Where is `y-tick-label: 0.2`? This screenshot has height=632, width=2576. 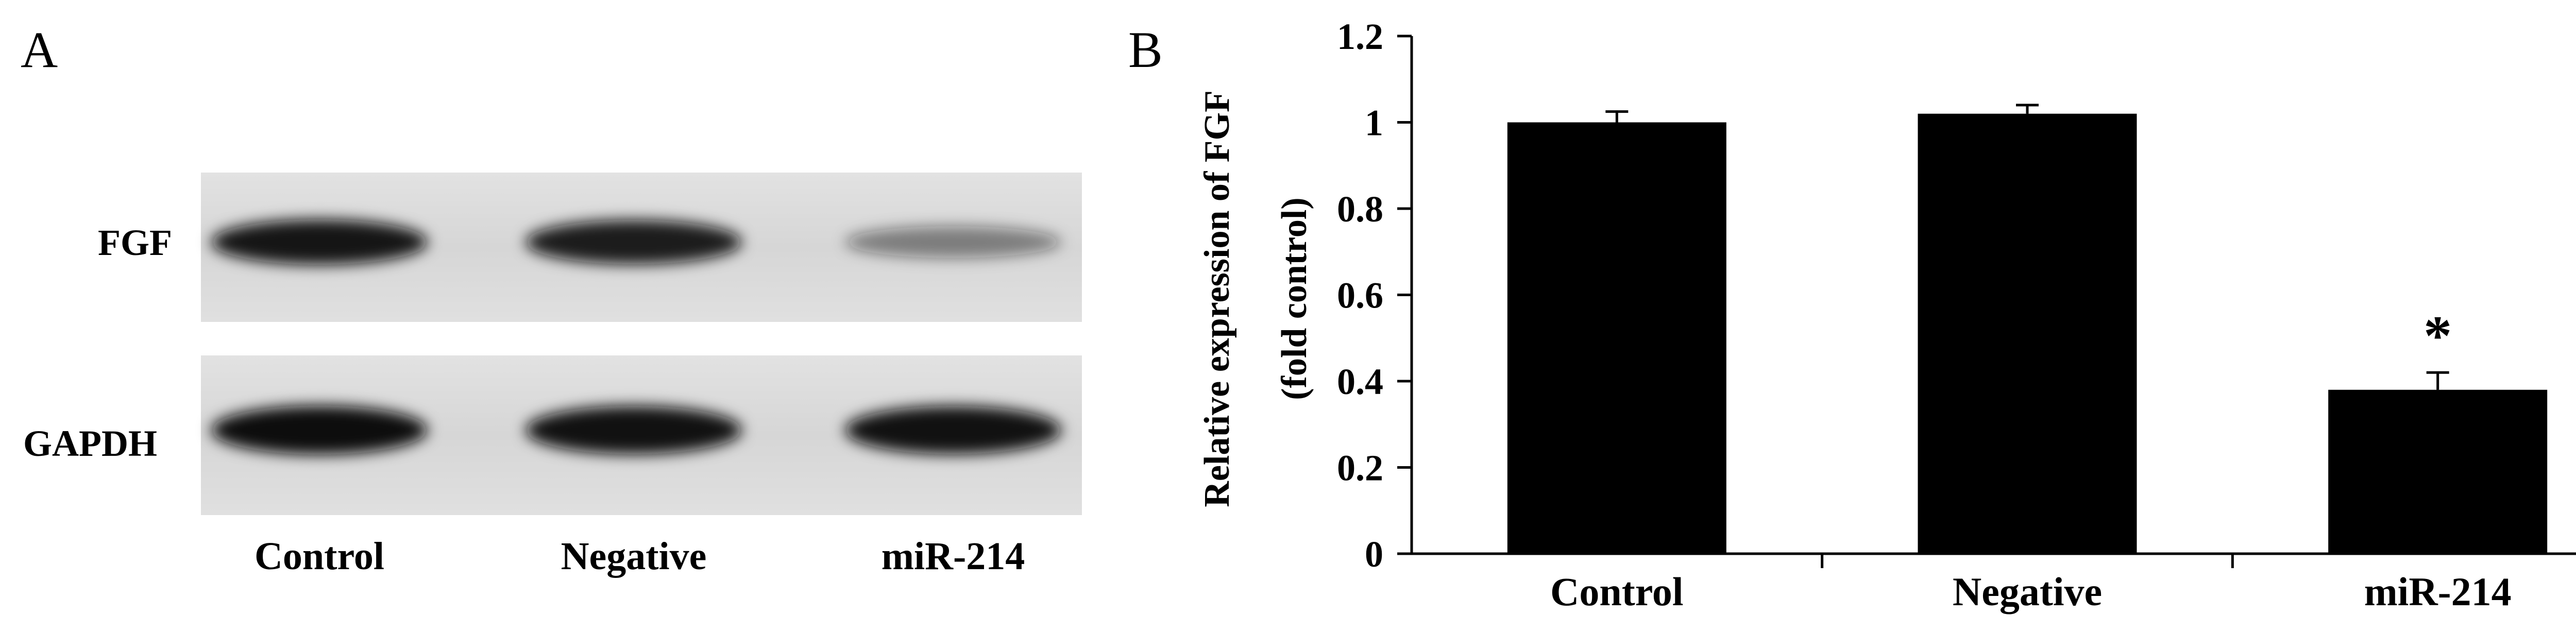
y-tick-label: 0.2 is located at coordinates (1360, 469).